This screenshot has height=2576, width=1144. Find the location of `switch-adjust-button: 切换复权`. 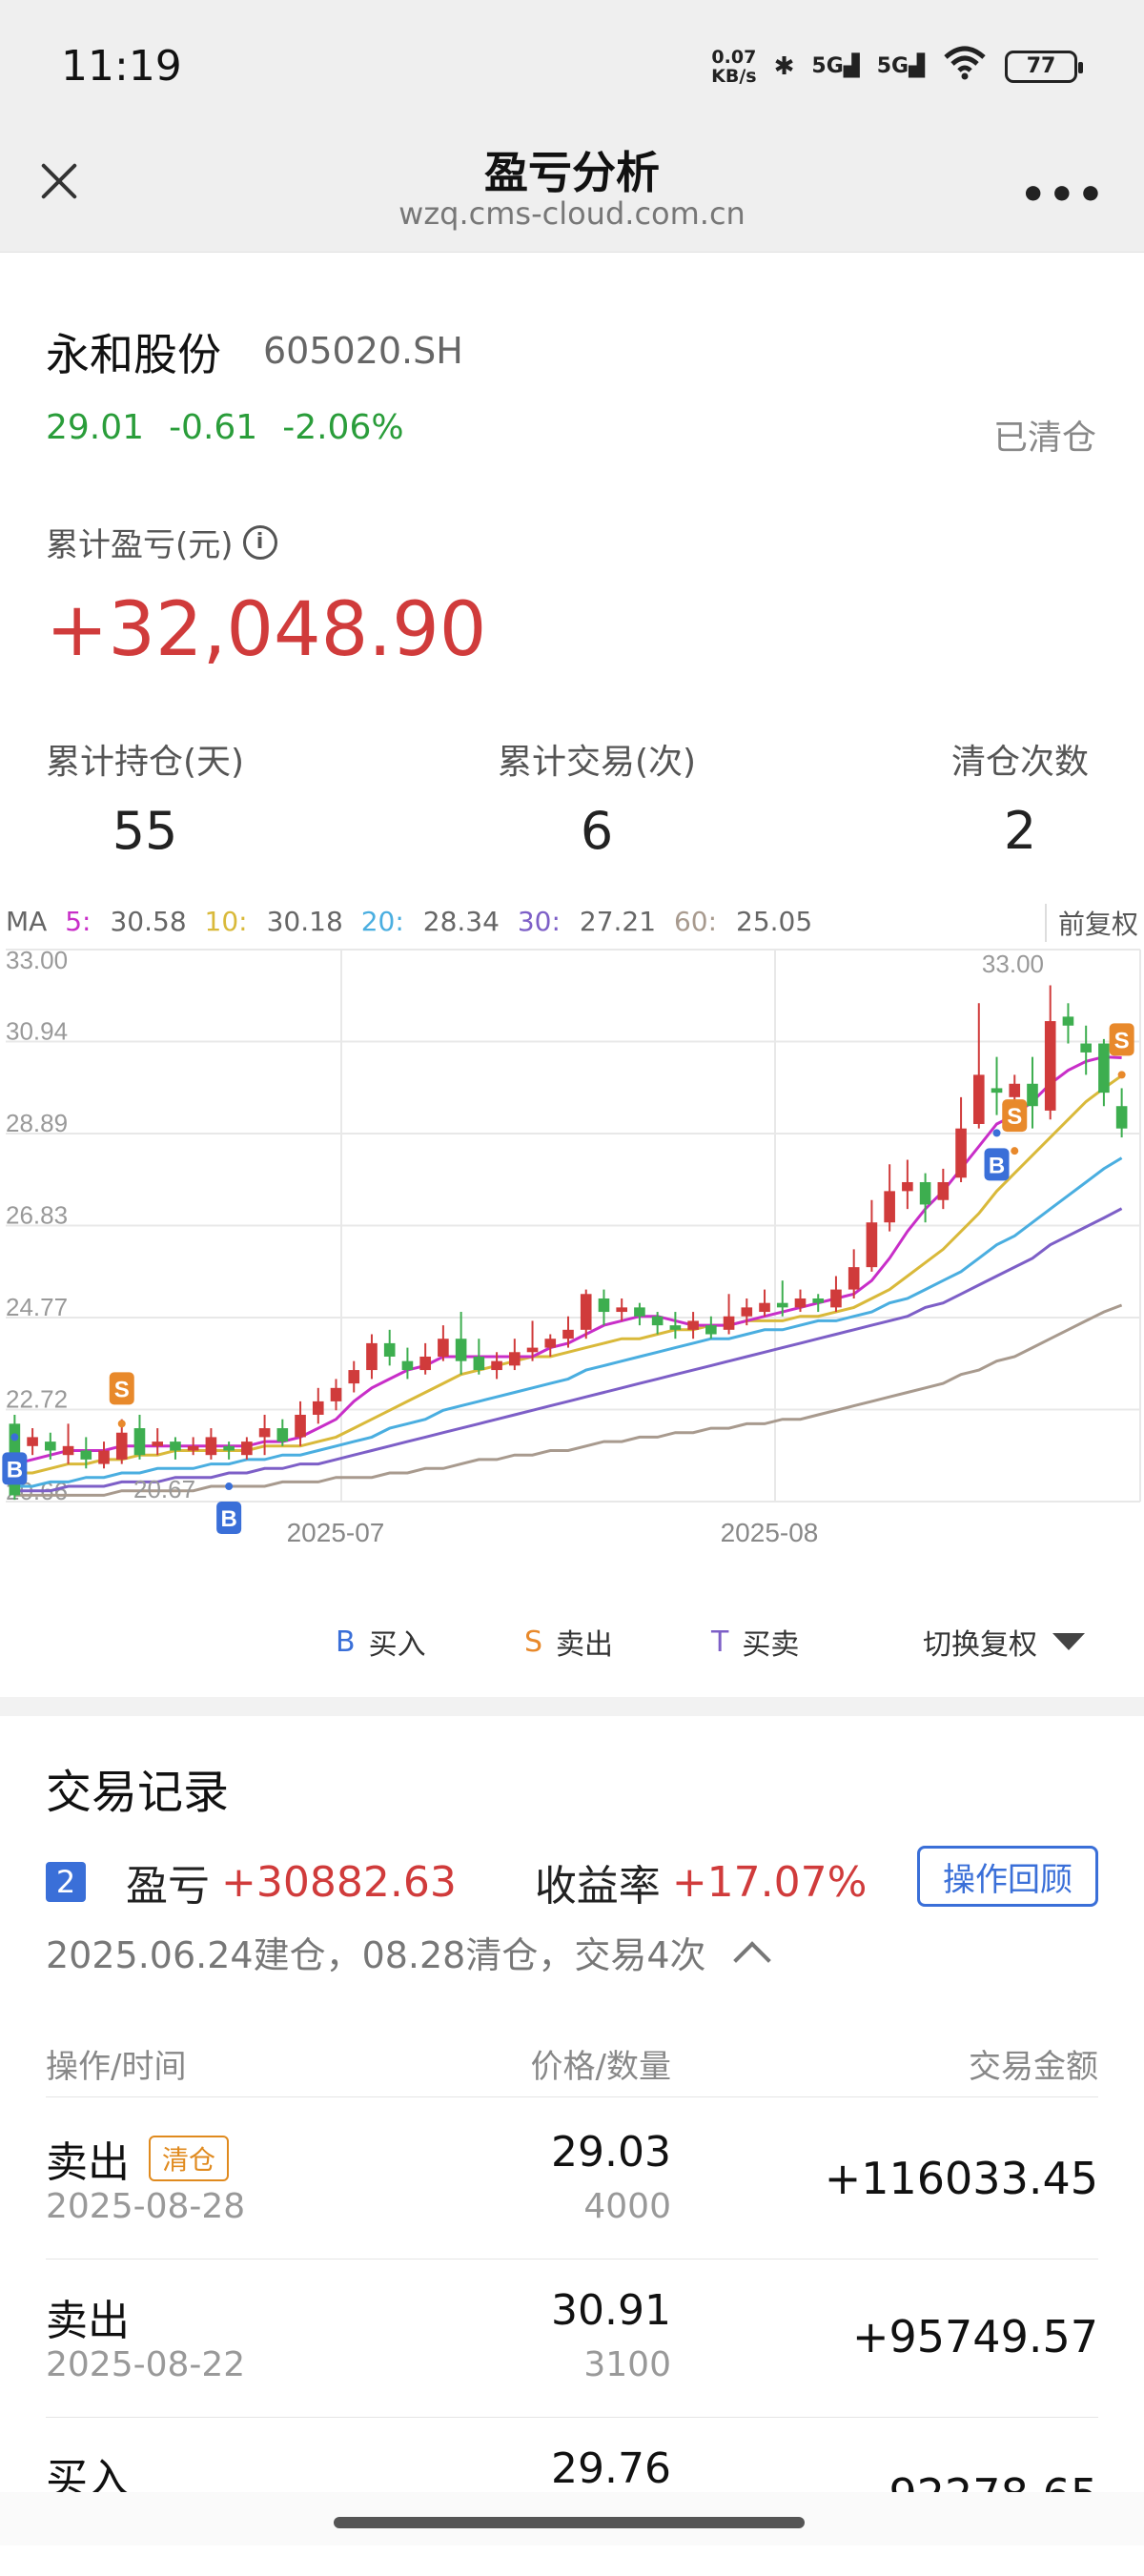

switch-adjust-button: 切换复权 is located at coordinates (1005, 1642).